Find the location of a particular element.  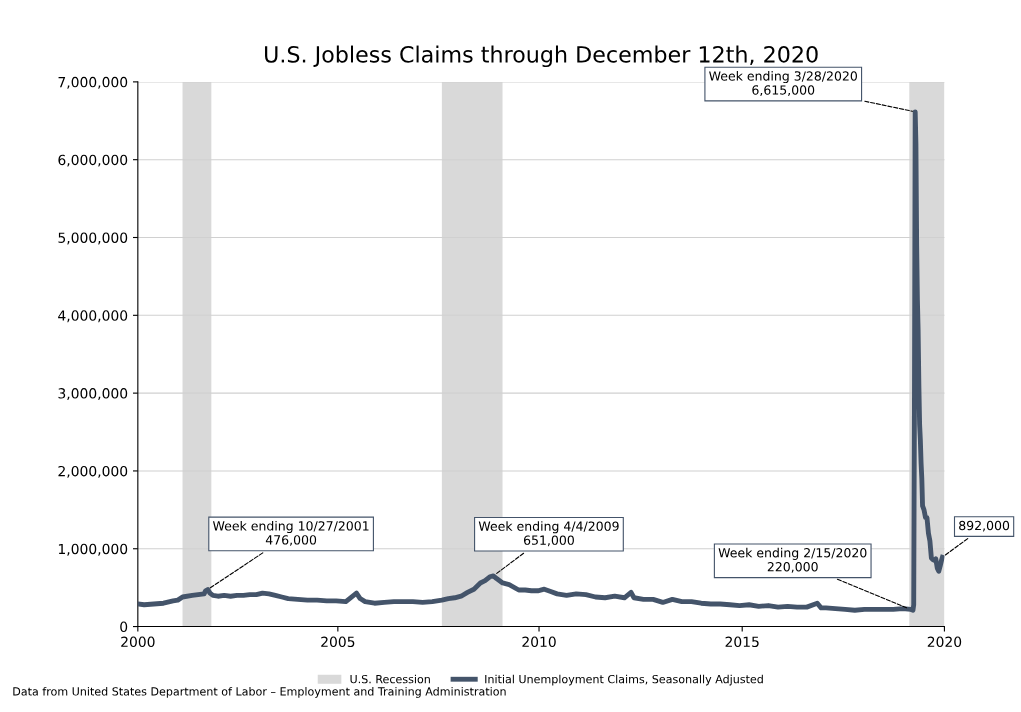

x-tick-label: 2020 is located at coordinates (944, 642).